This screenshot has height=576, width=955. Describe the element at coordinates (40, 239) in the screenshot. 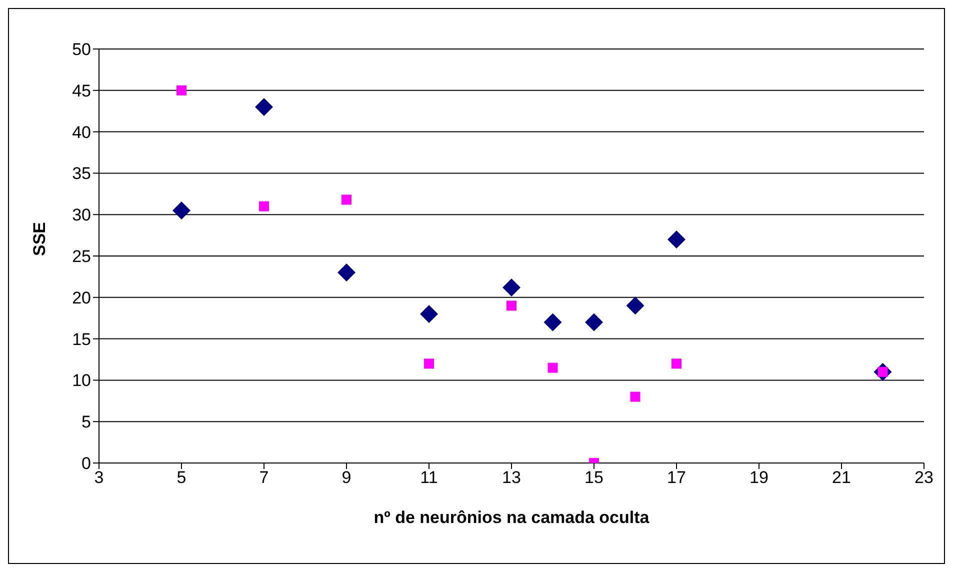

I see `y-axis-title: SSE` at that location.